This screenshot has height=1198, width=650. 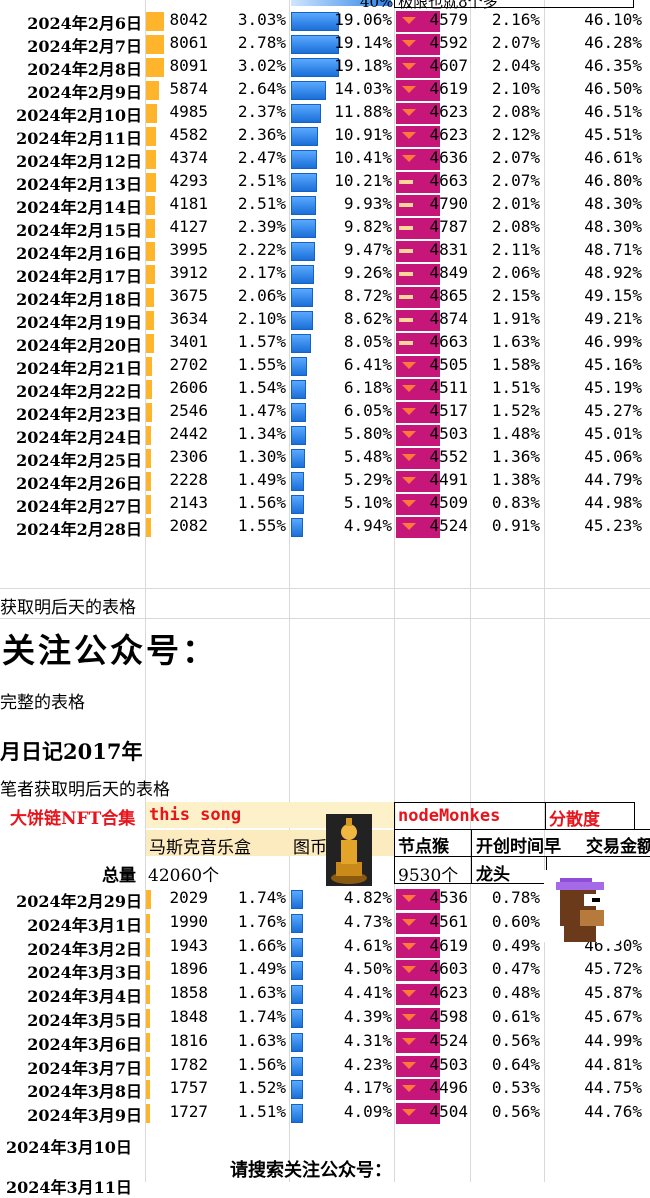 What do you see at coordinates (188, 1064) in the screenshot?
I see `row-volume: 1782` at bounding box center [188, 1064].